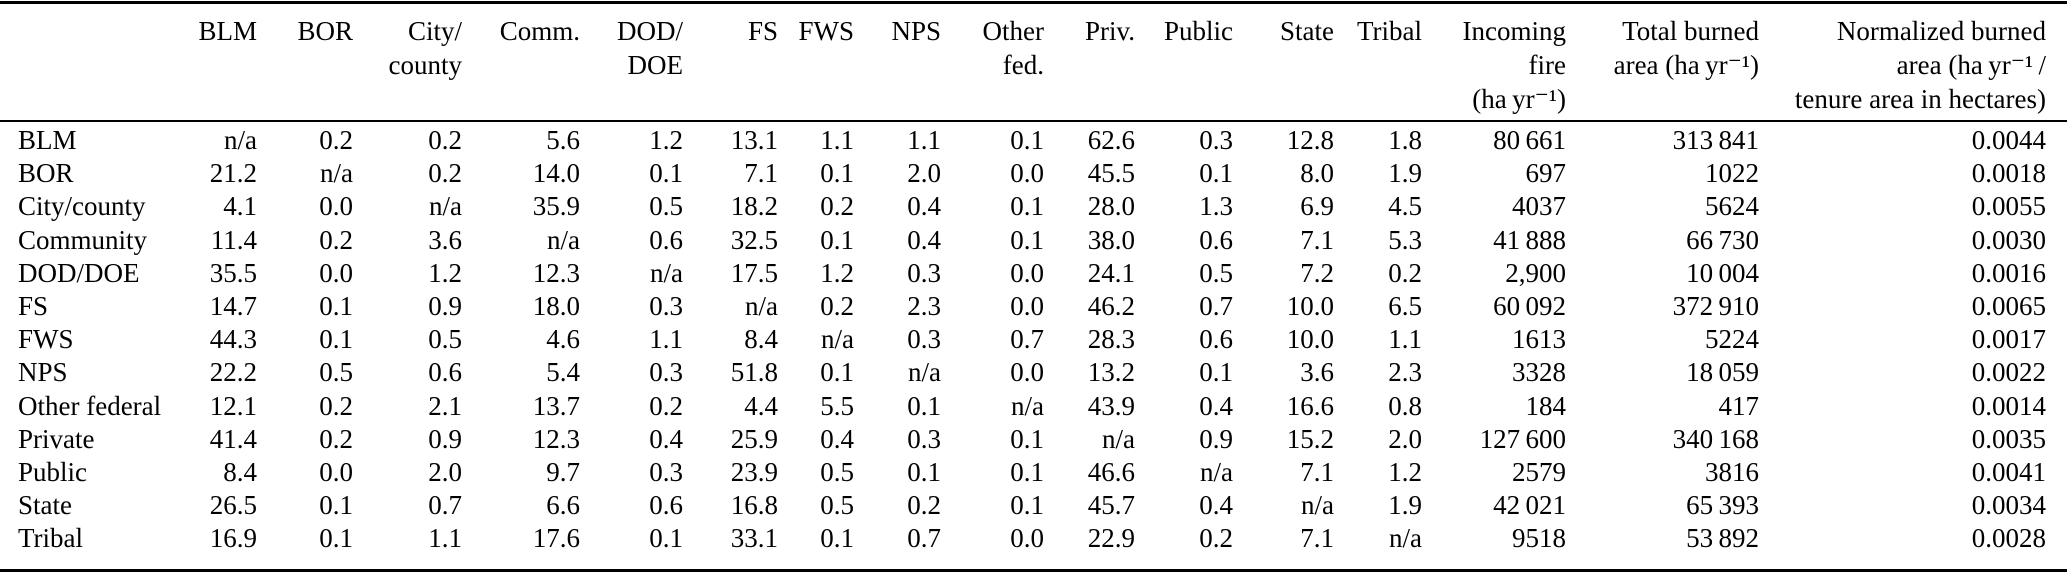 The width and height of the screenshot is (2067, 576). I want to click on table-cell-total-burned: 10 004, so click(1722, 272).